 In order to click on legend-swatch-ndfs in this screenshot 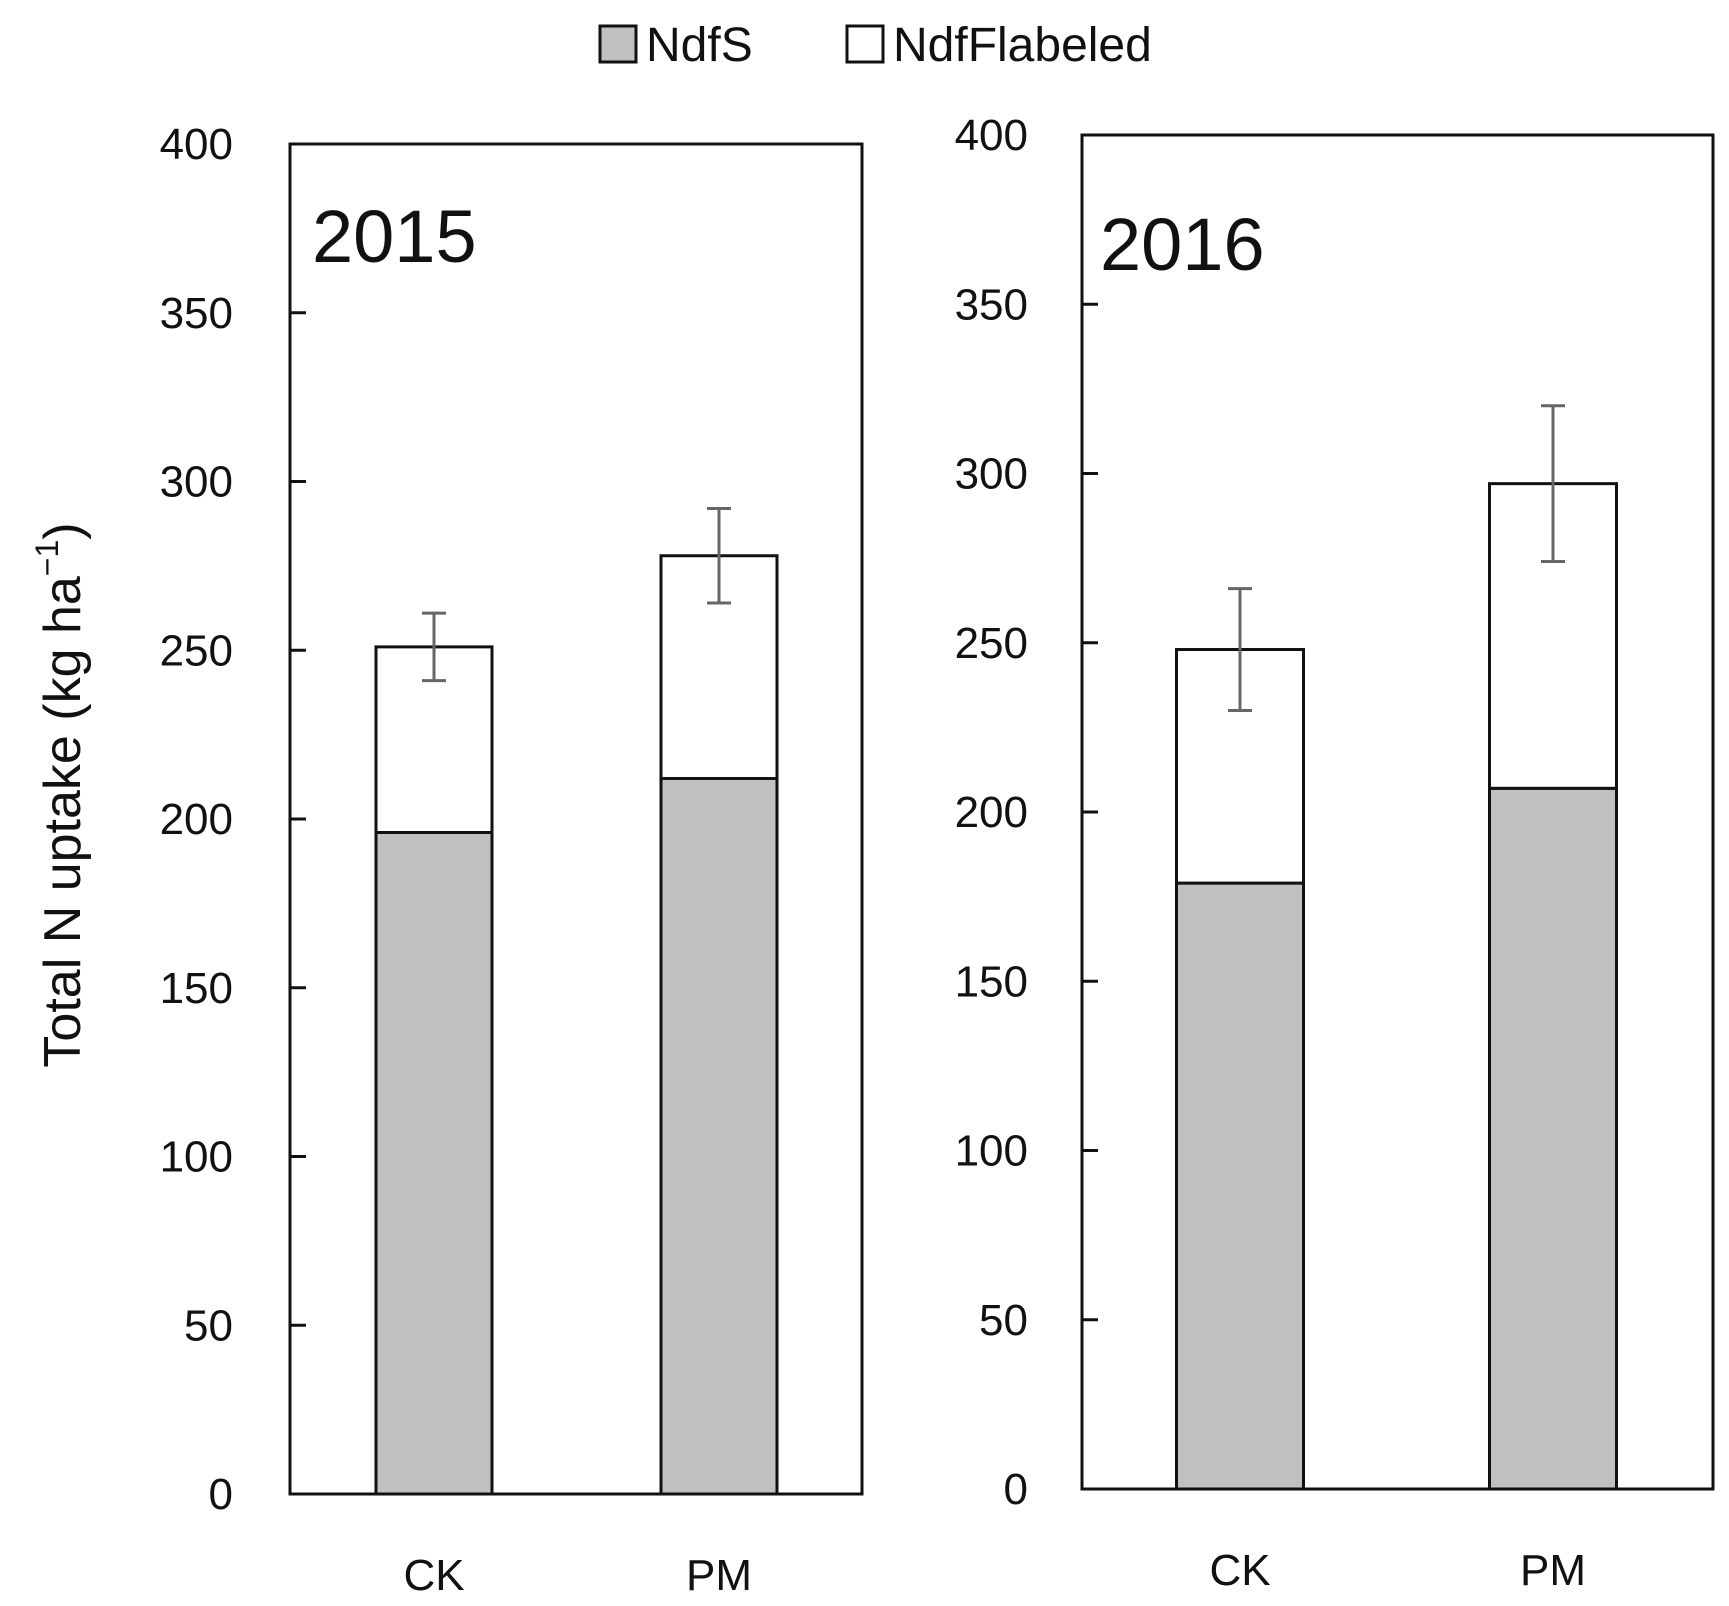, I will do `click(618, 44)`.